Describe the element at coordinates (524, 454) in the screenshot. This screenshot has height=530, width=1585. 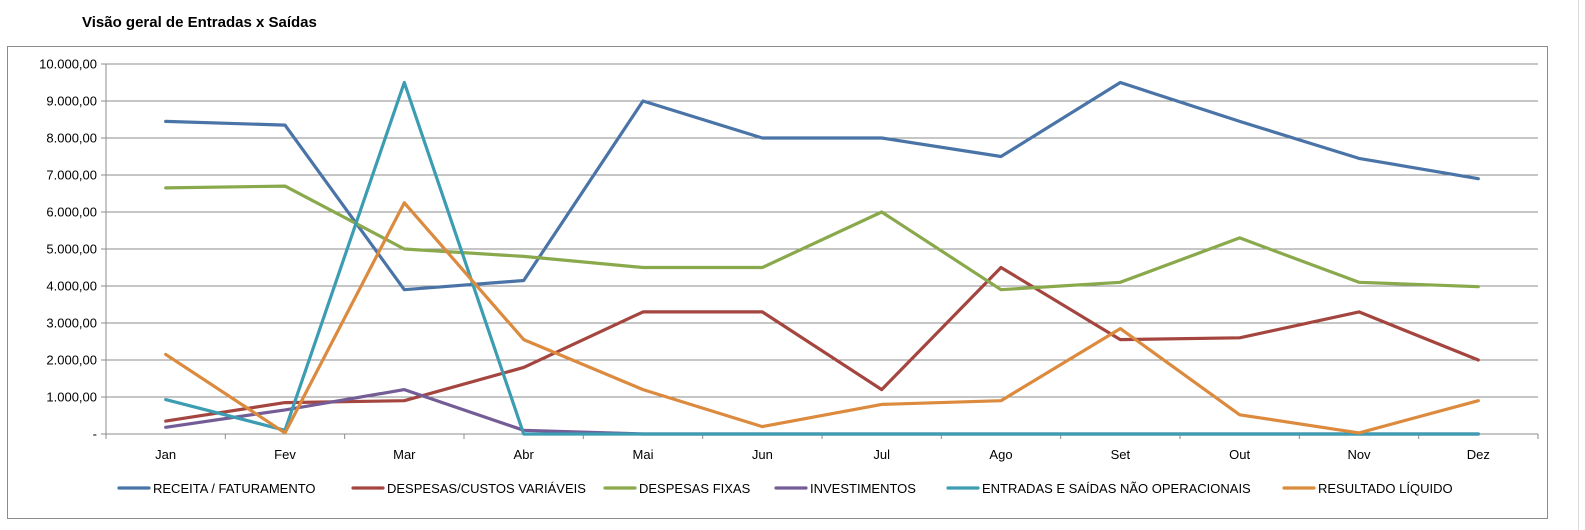
I see `x-tick-label: Abr` at that location.